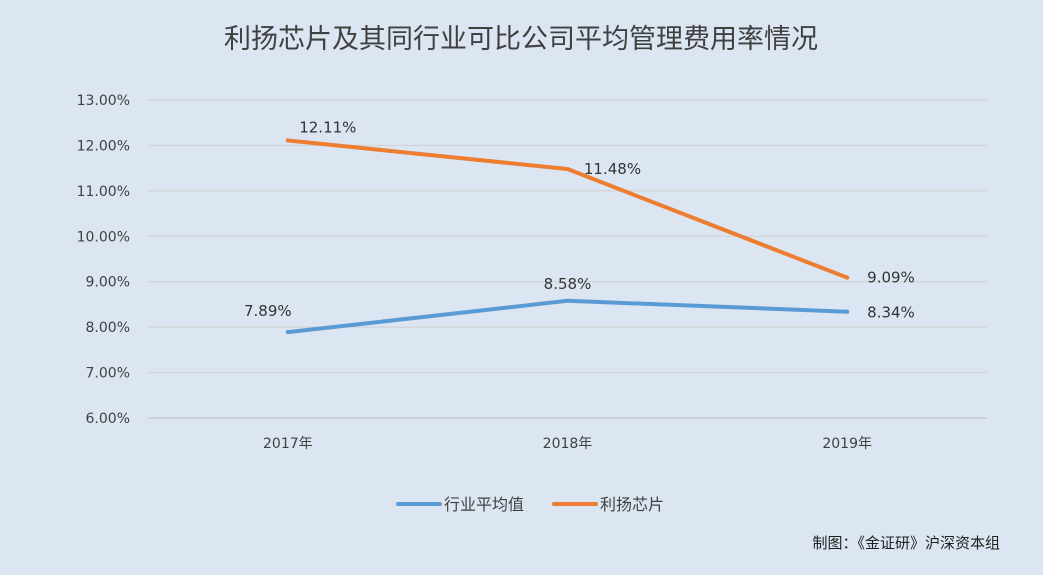 This screenshot has width=1043, height=575. Describe the element at coordinates (327, 127) in the screenshot. I see `data-label: 12.11%` at that location.